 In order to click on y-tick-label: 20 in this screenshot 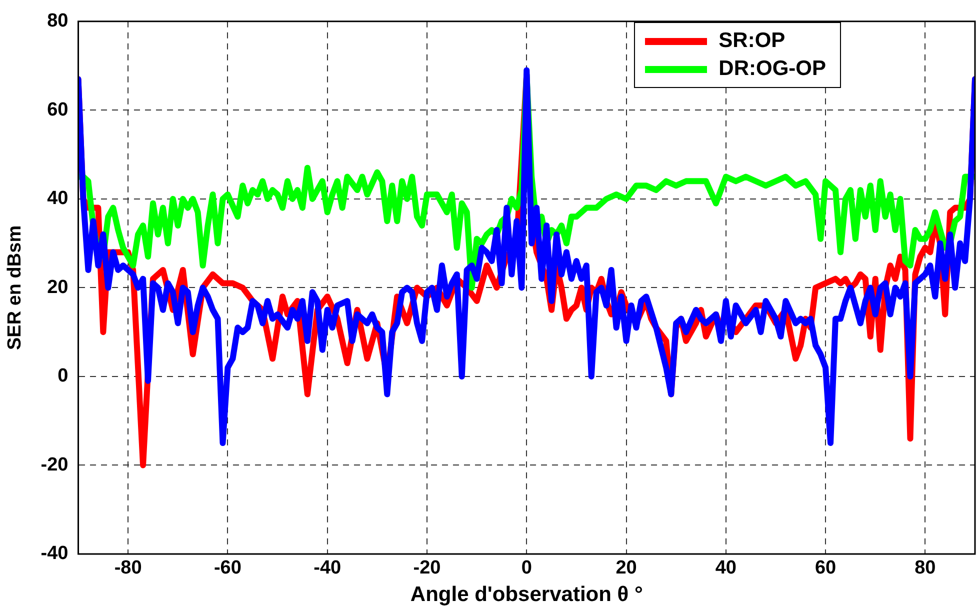, I will do `click(57, 287)`.